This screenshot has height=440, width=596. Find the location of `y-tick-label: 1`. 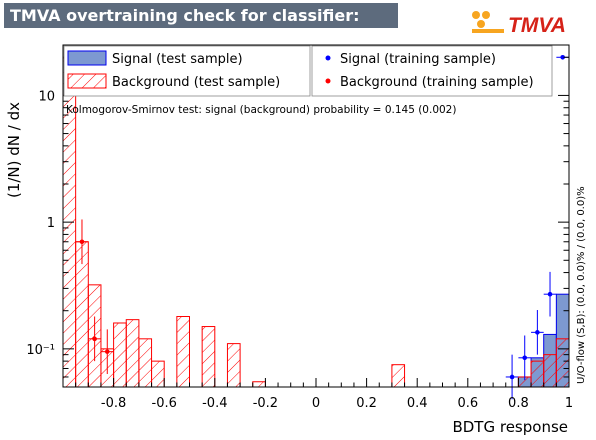

y-tick-label: 1 is located at coordinates (51, 223).